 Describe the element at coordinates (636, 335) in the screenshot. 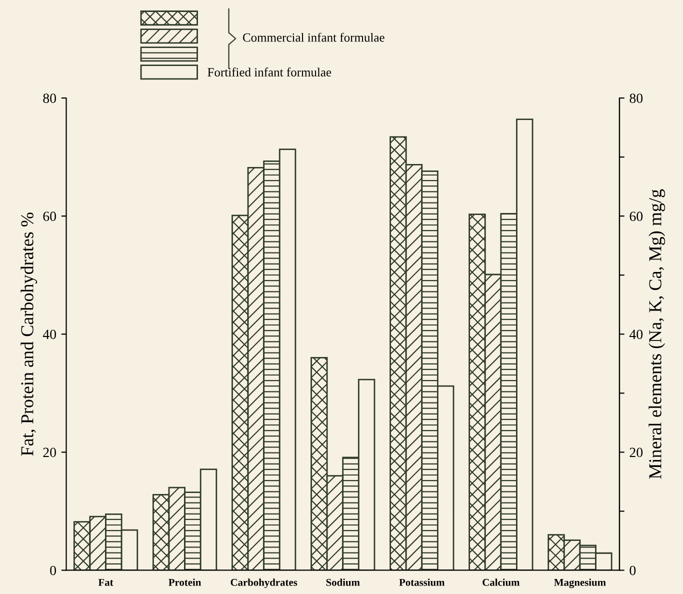

I see `y2-tick-label: 40` at that location.